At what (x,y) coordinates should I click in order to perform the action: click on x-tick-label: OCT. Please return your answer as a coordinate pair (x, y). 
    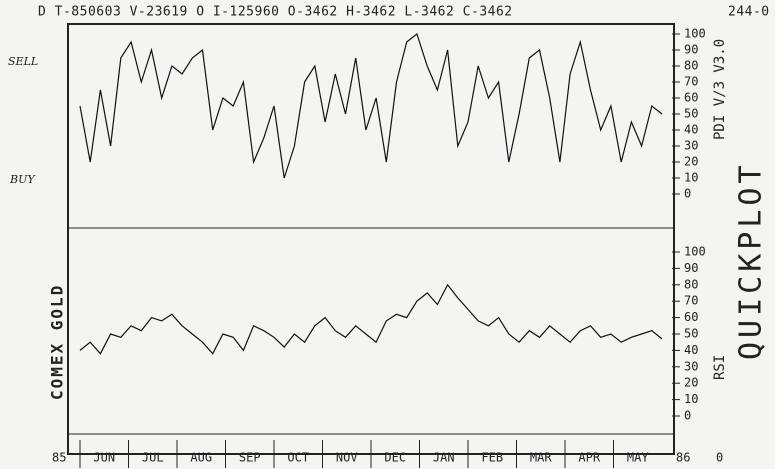
    Looking at the image, I should click on (298, 458).